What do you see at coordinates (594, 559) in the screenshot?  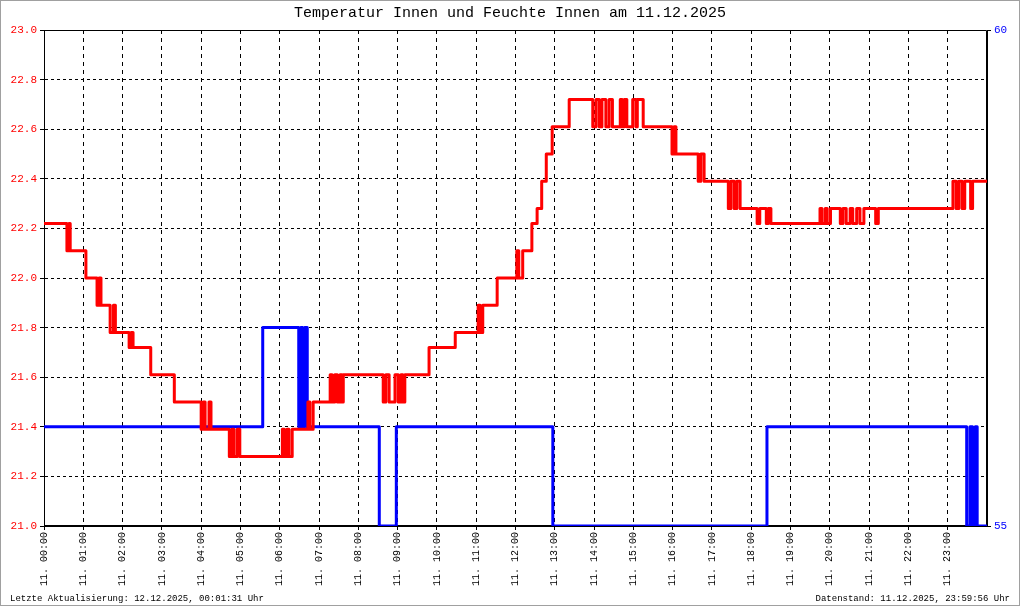 I see `x-tick-label: 11. 14:00` at bounding box center [594, 559].